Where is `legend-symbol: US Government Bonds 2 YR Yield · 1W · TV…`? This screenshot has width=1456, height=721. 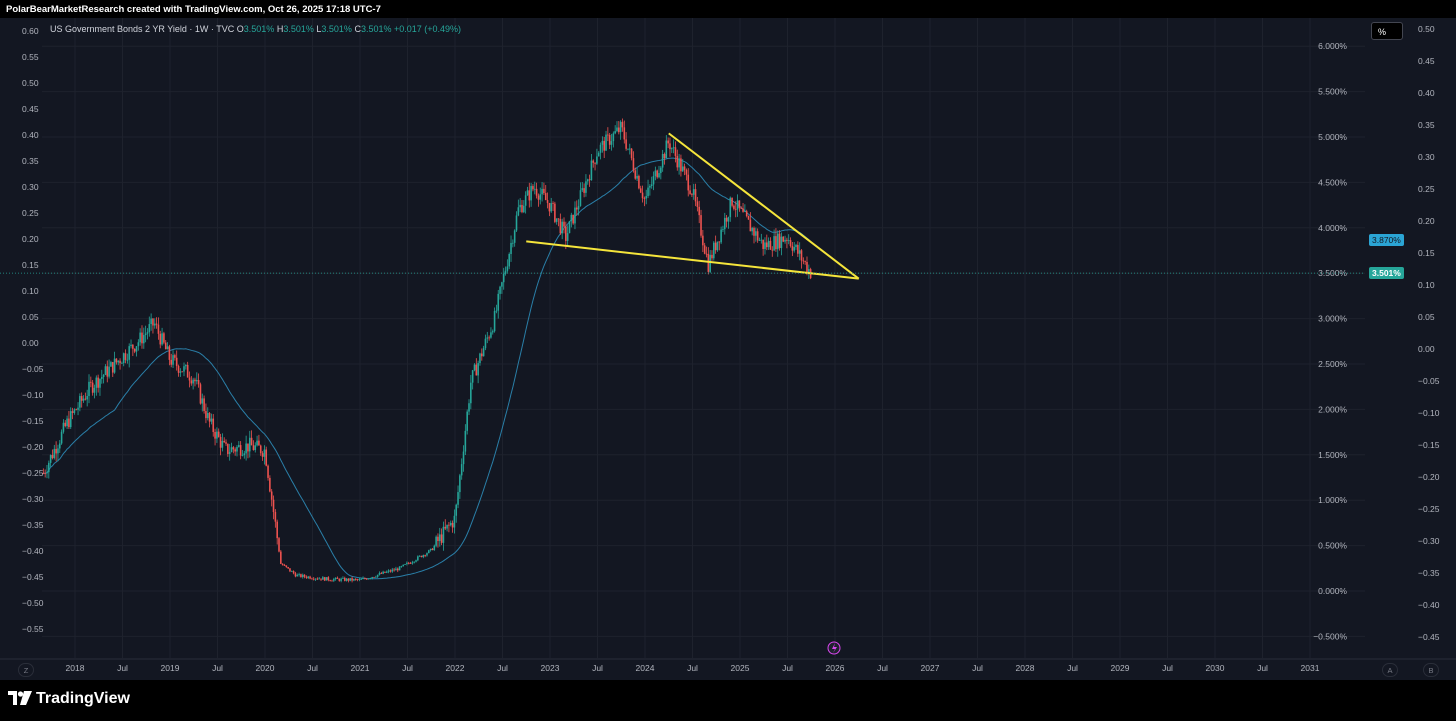
legend-symbol: US Government Bonds 2 YR Yield · 1W · TV… is located at coordinates (142, 29).